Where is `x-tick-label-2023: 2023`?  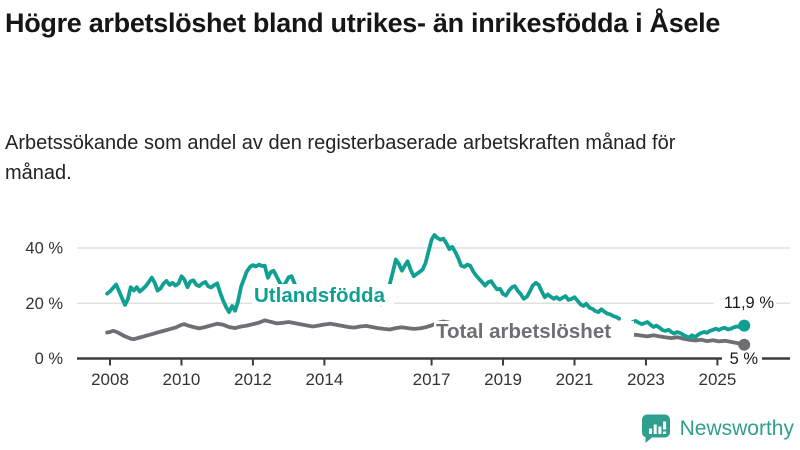 x-tick-label-2023: 2023 is located at coordinates (646, 379).